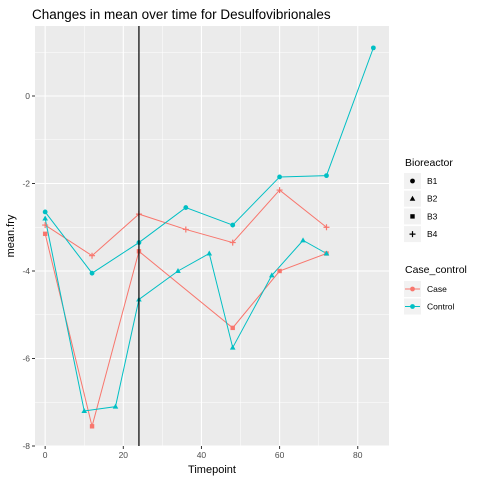 The height and width of the screenshot is (480, 480). I want to click on legend-label-bioreactor: B3, so click(432, 216).